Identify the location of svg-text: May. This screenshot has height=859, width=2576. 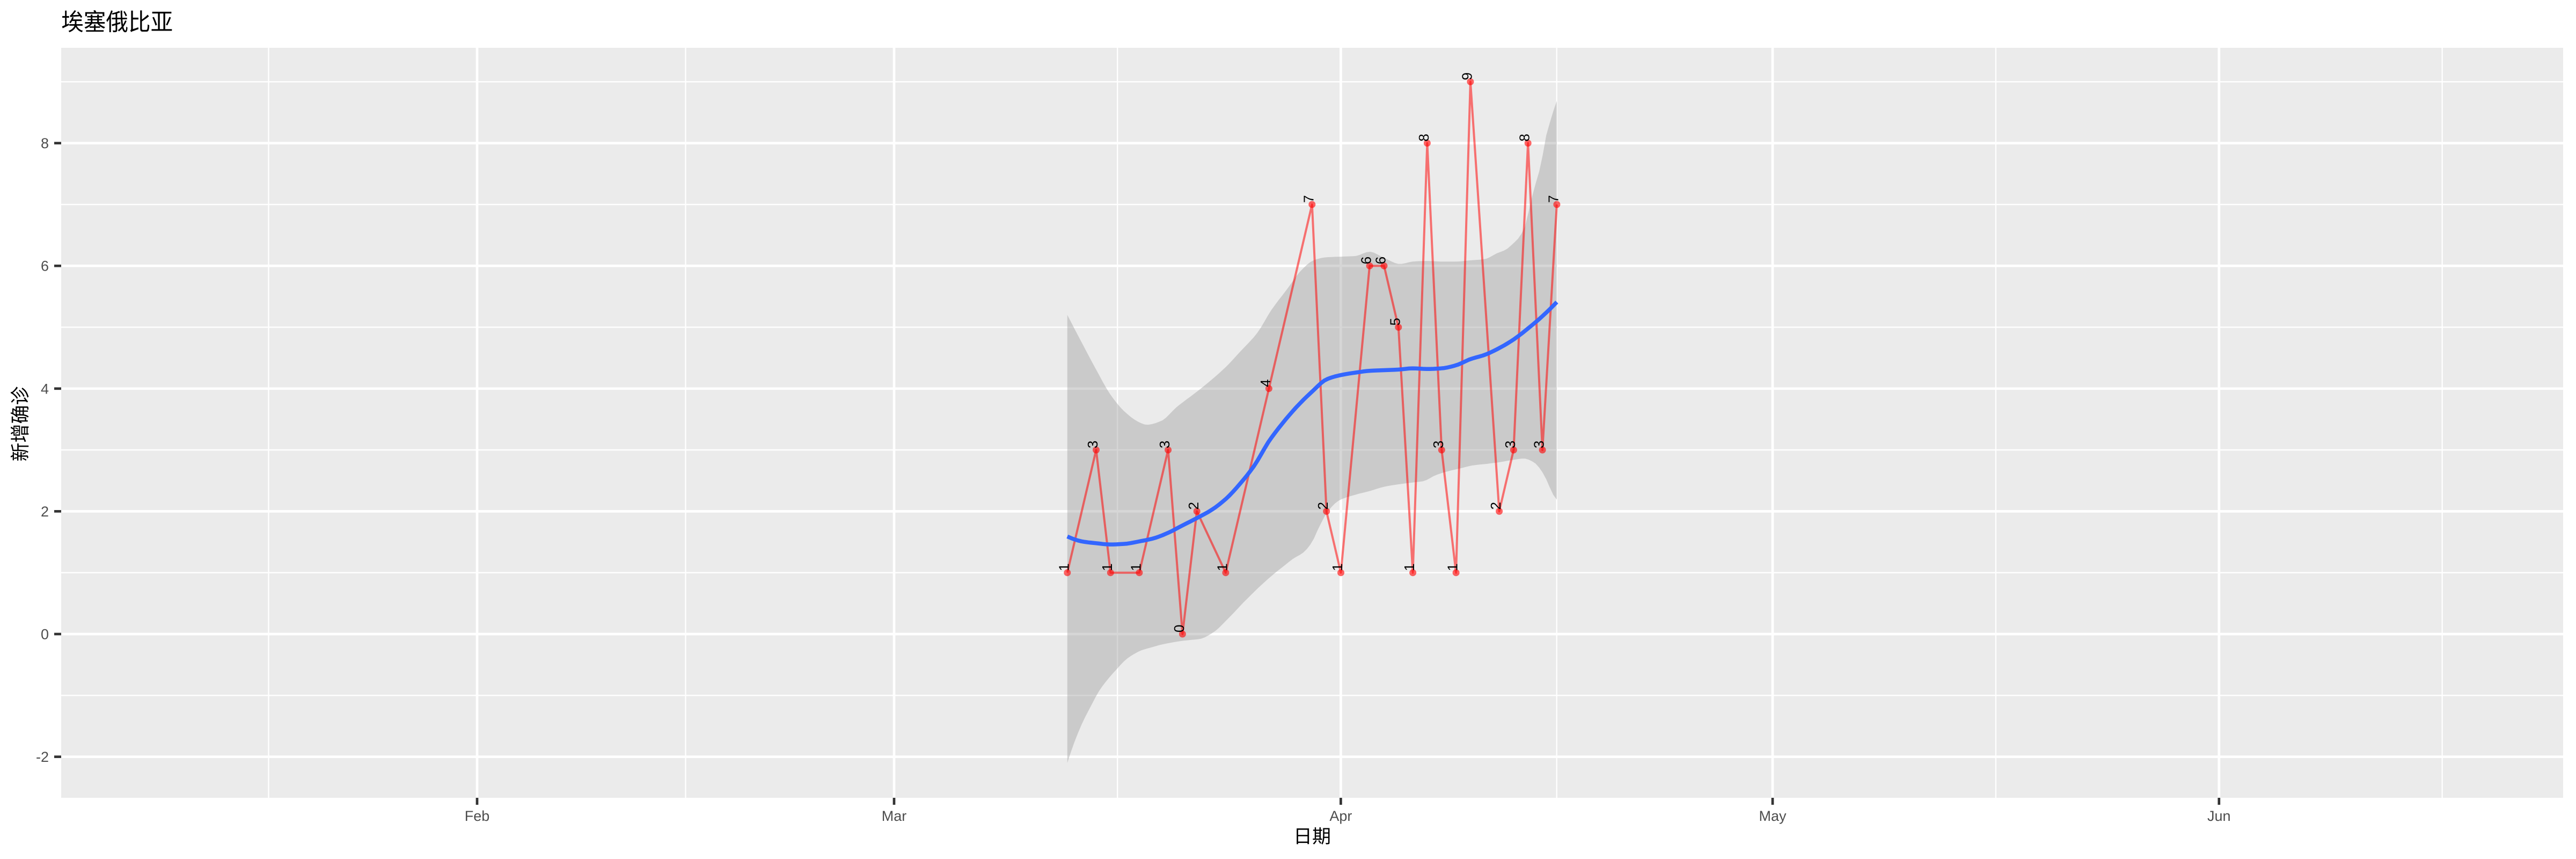
(1773, 816).